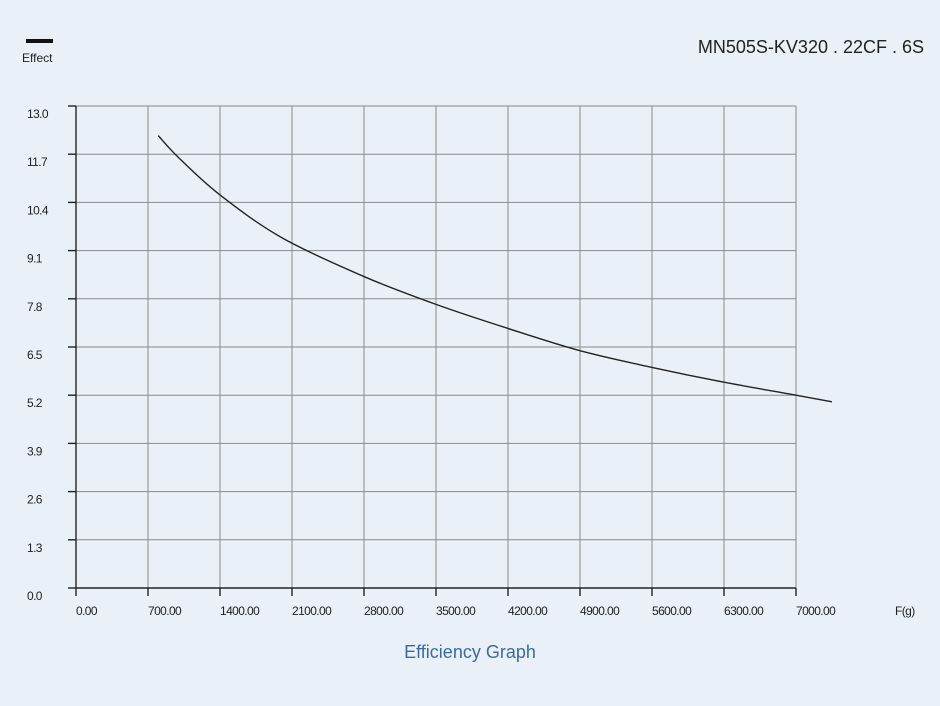 Image resolution: width=940 pixels, height=706 pixels. Describe the element at coordinates (905, 611) in the screenshot. I see `x-axis-label: F(g)` at that location.